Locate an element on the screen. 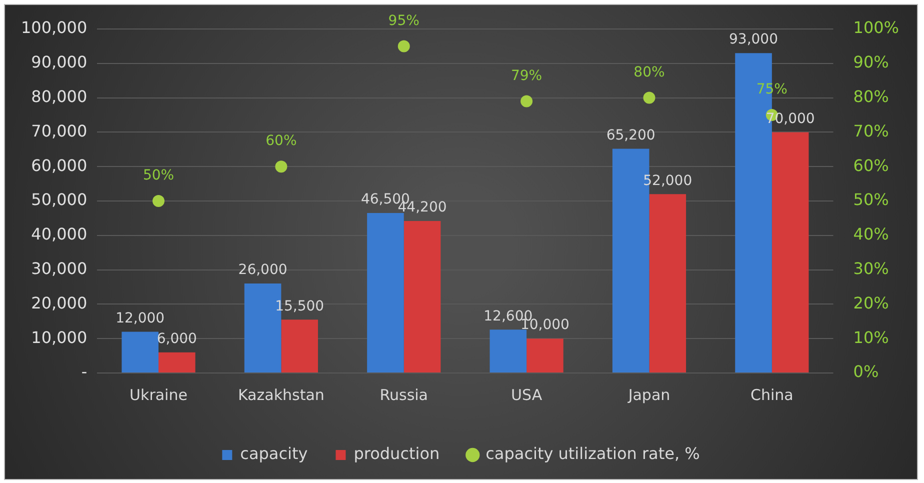 The height and width of the screenshot is (483, 924). y2-tick-label: 60% is located at coordinates (871, 165).